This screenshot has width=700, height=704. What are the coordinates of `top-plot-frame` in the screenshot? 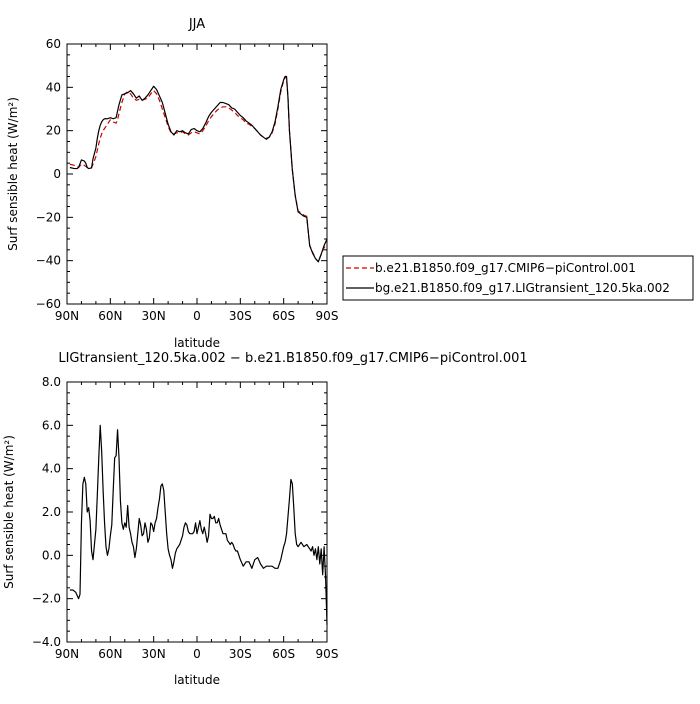 It's located at (197, 174).